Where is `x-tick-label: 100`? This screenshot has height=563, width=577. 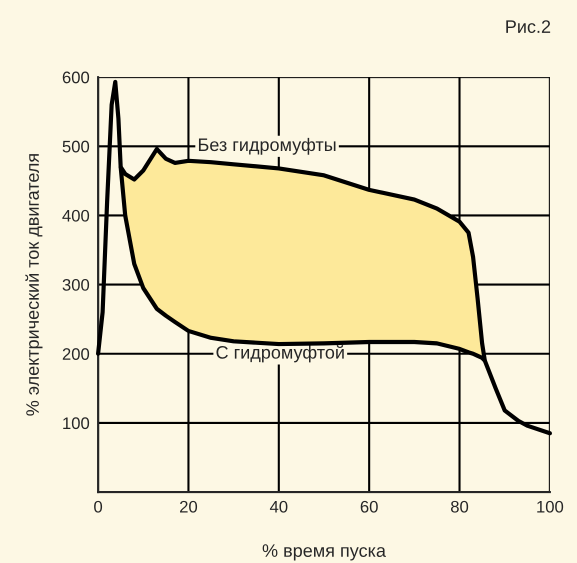
x-tick-label: 100 is located at coordinates (550, 506).